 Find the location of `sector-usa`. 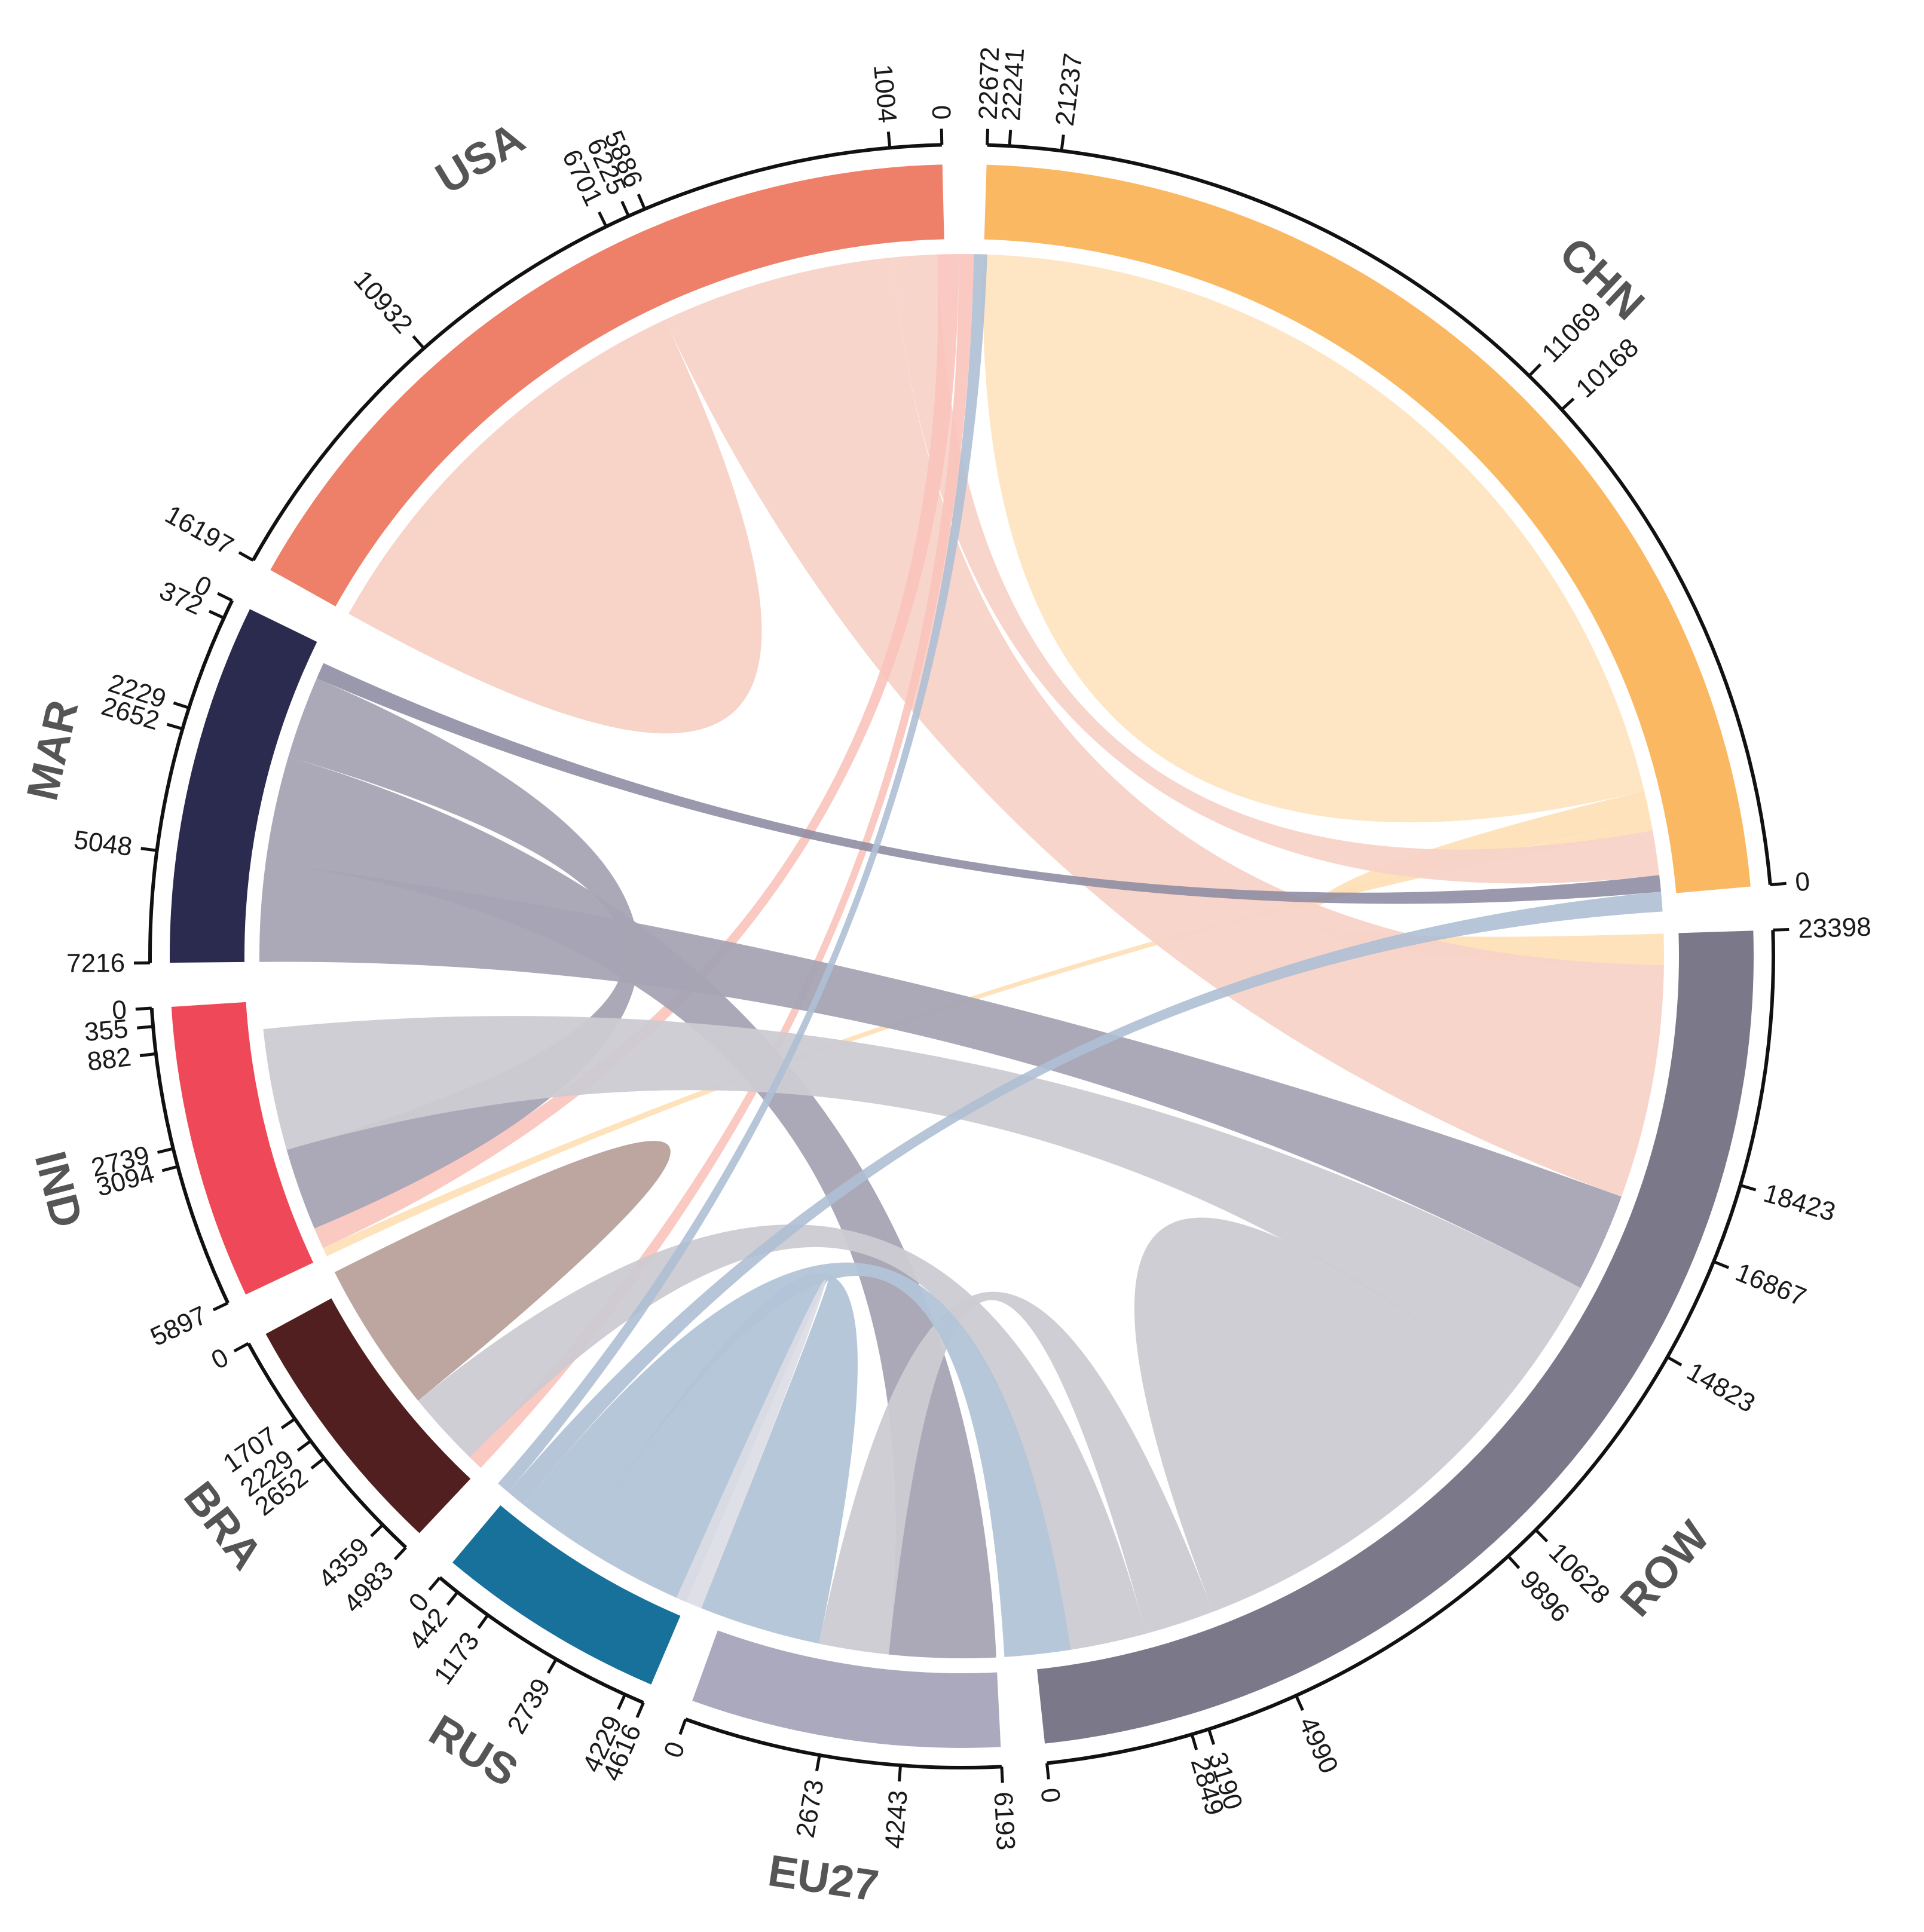

sector-usa is located at coordinates (607, 385).